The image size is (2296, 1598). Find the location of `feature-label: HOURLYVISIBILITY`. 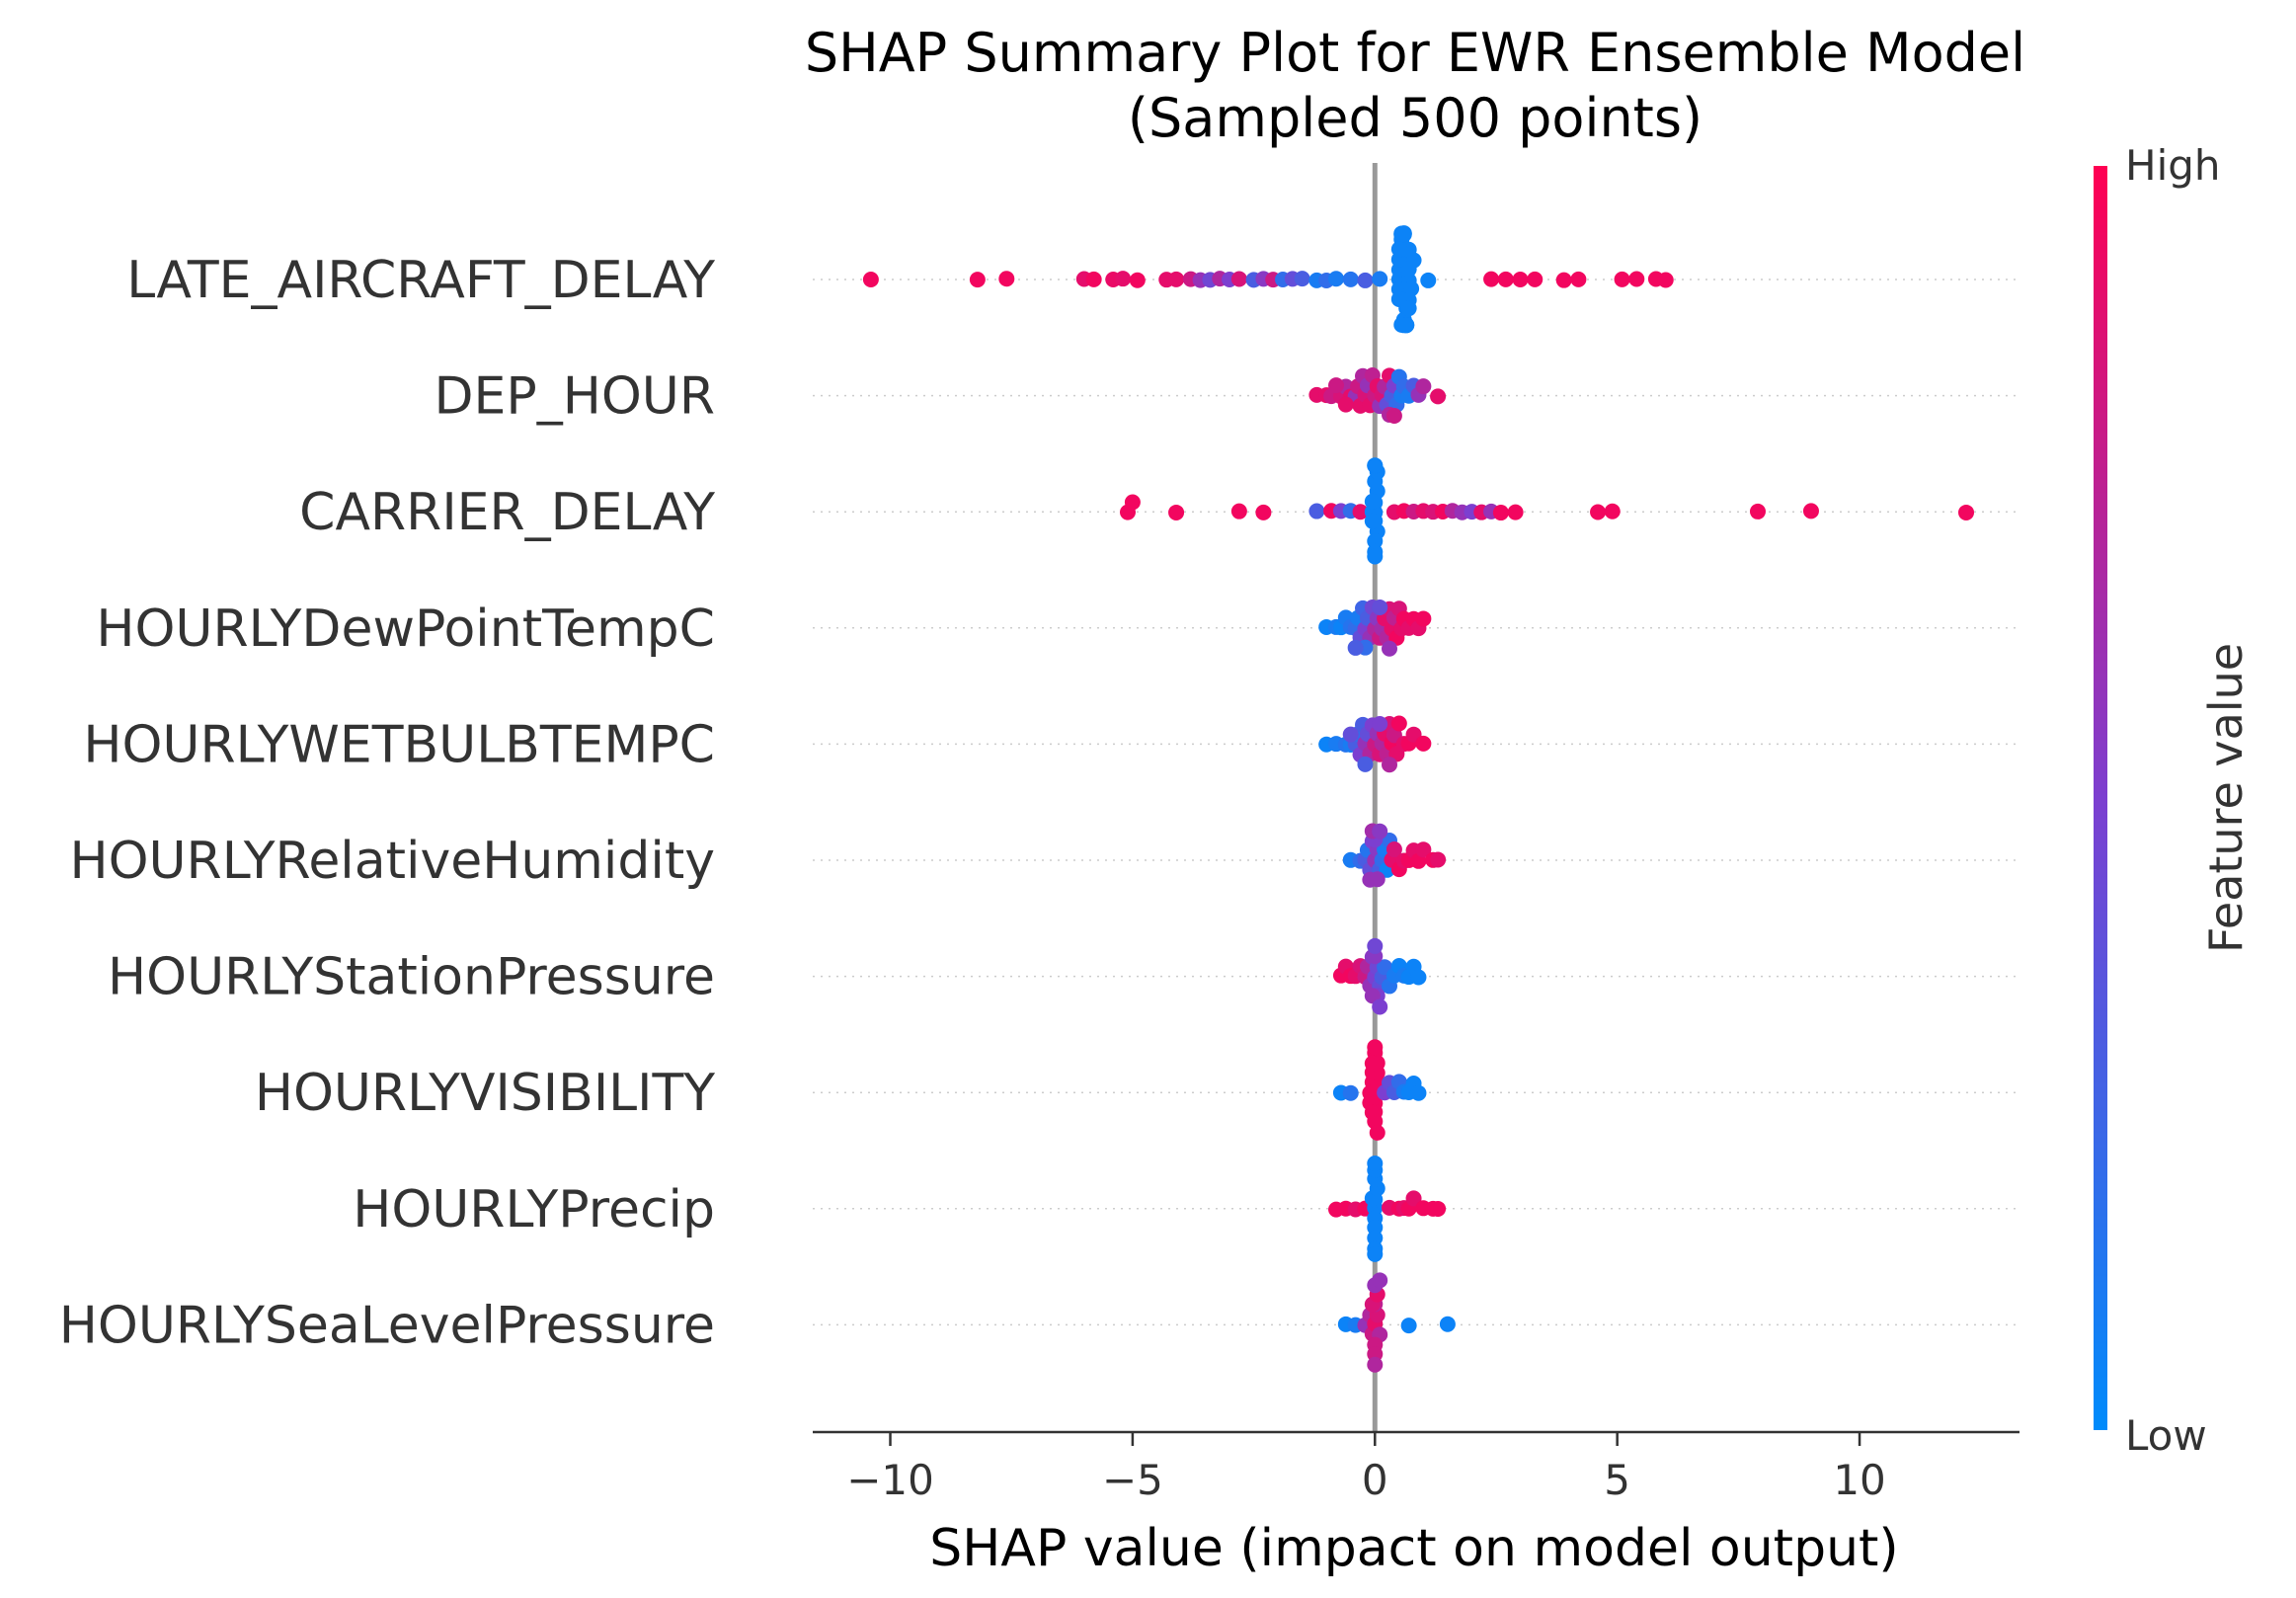

feature-label: HOURLYVISIBILITY is located at coordinates (485, 1093).